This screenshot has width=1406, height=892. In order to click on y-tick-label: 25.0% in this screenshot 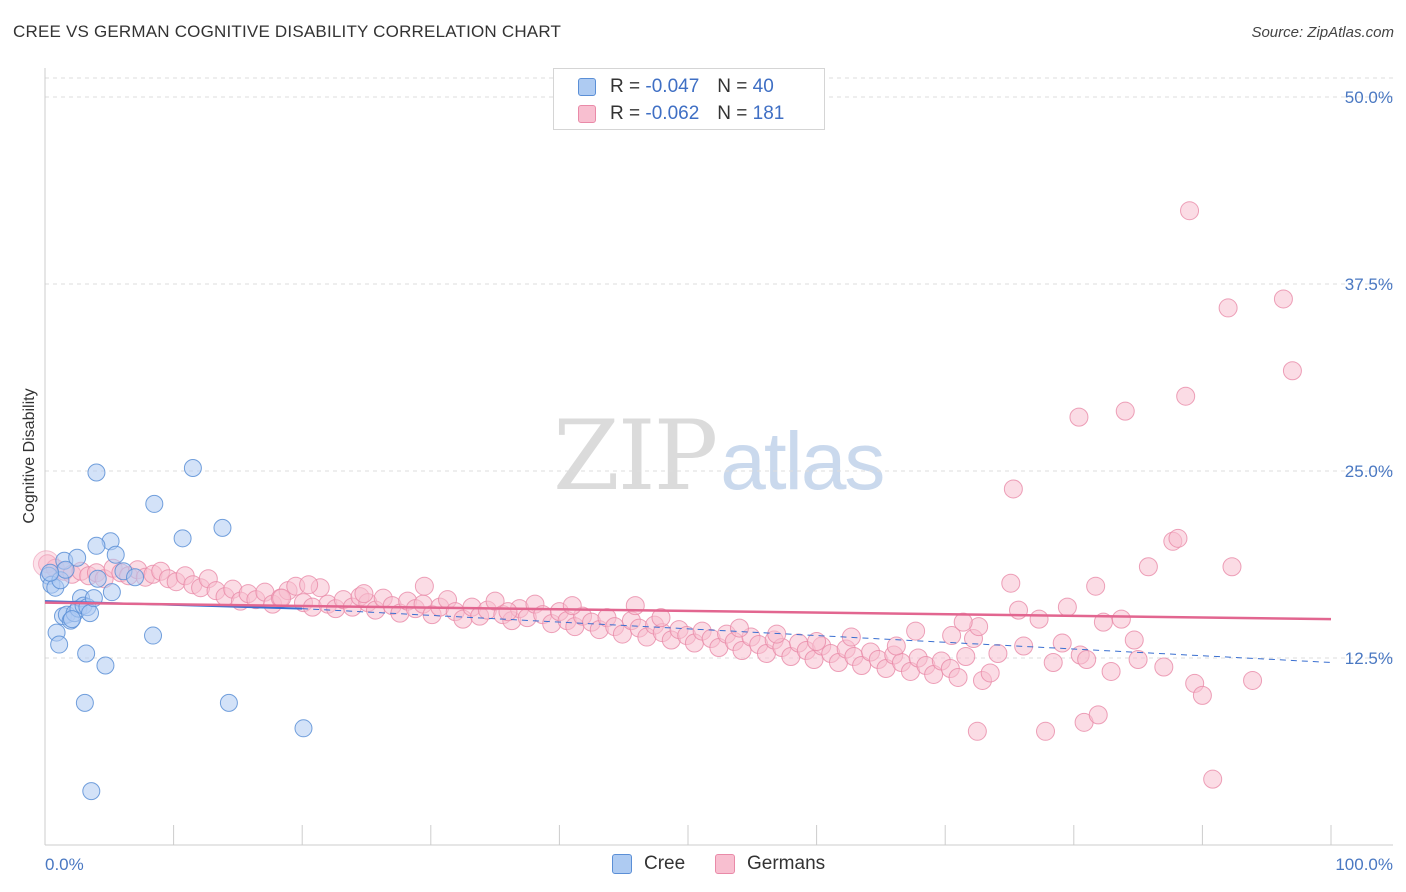, I will do `click(1369, 471)`.